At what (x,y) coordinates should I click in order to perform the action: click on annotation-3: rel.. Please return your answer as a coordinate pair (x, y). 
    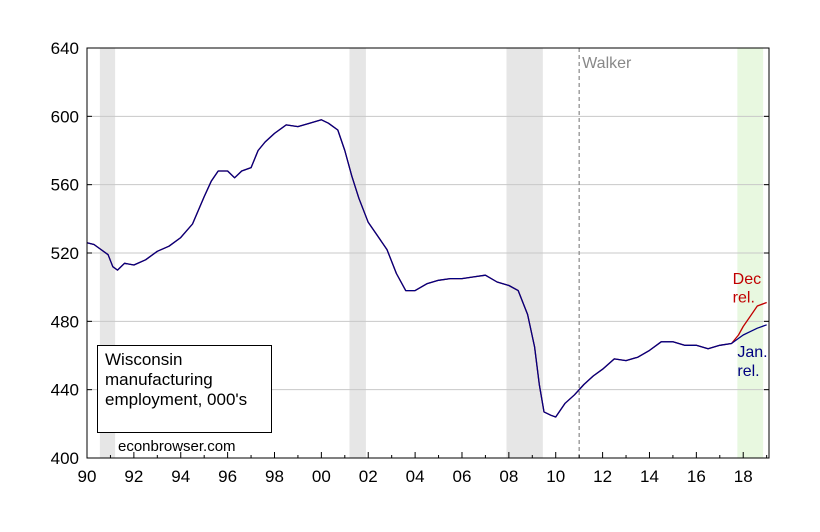
    Looking at the image, I should click on (748, 371).